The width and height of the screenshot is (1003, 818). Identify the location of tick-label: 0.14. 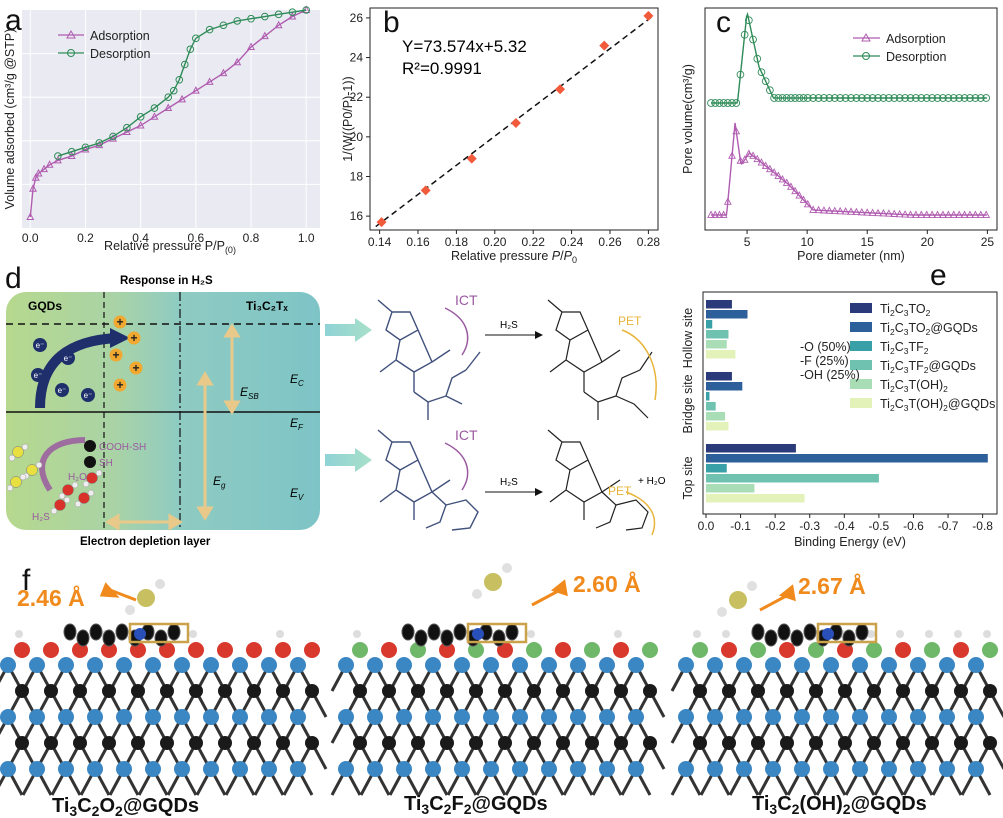
(380, 242).